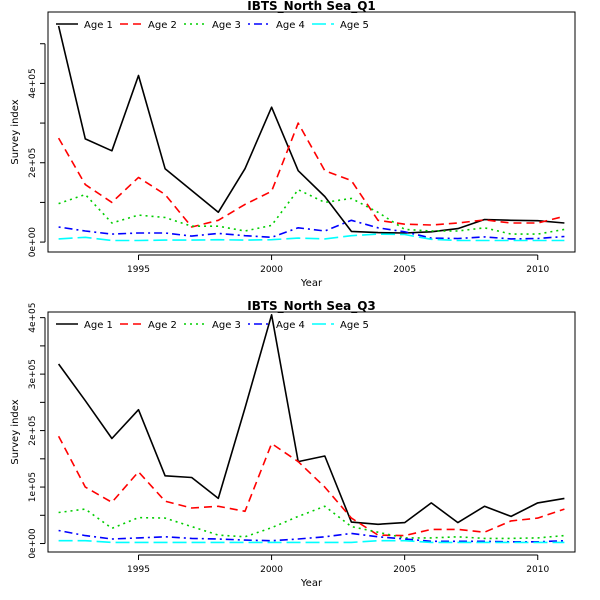 This screenshot has height=600, width=600. Describe the element at coordinates (311, 306) in the screenshot. I see `chart-title: IBTS_North Sea_Q3` at that location.